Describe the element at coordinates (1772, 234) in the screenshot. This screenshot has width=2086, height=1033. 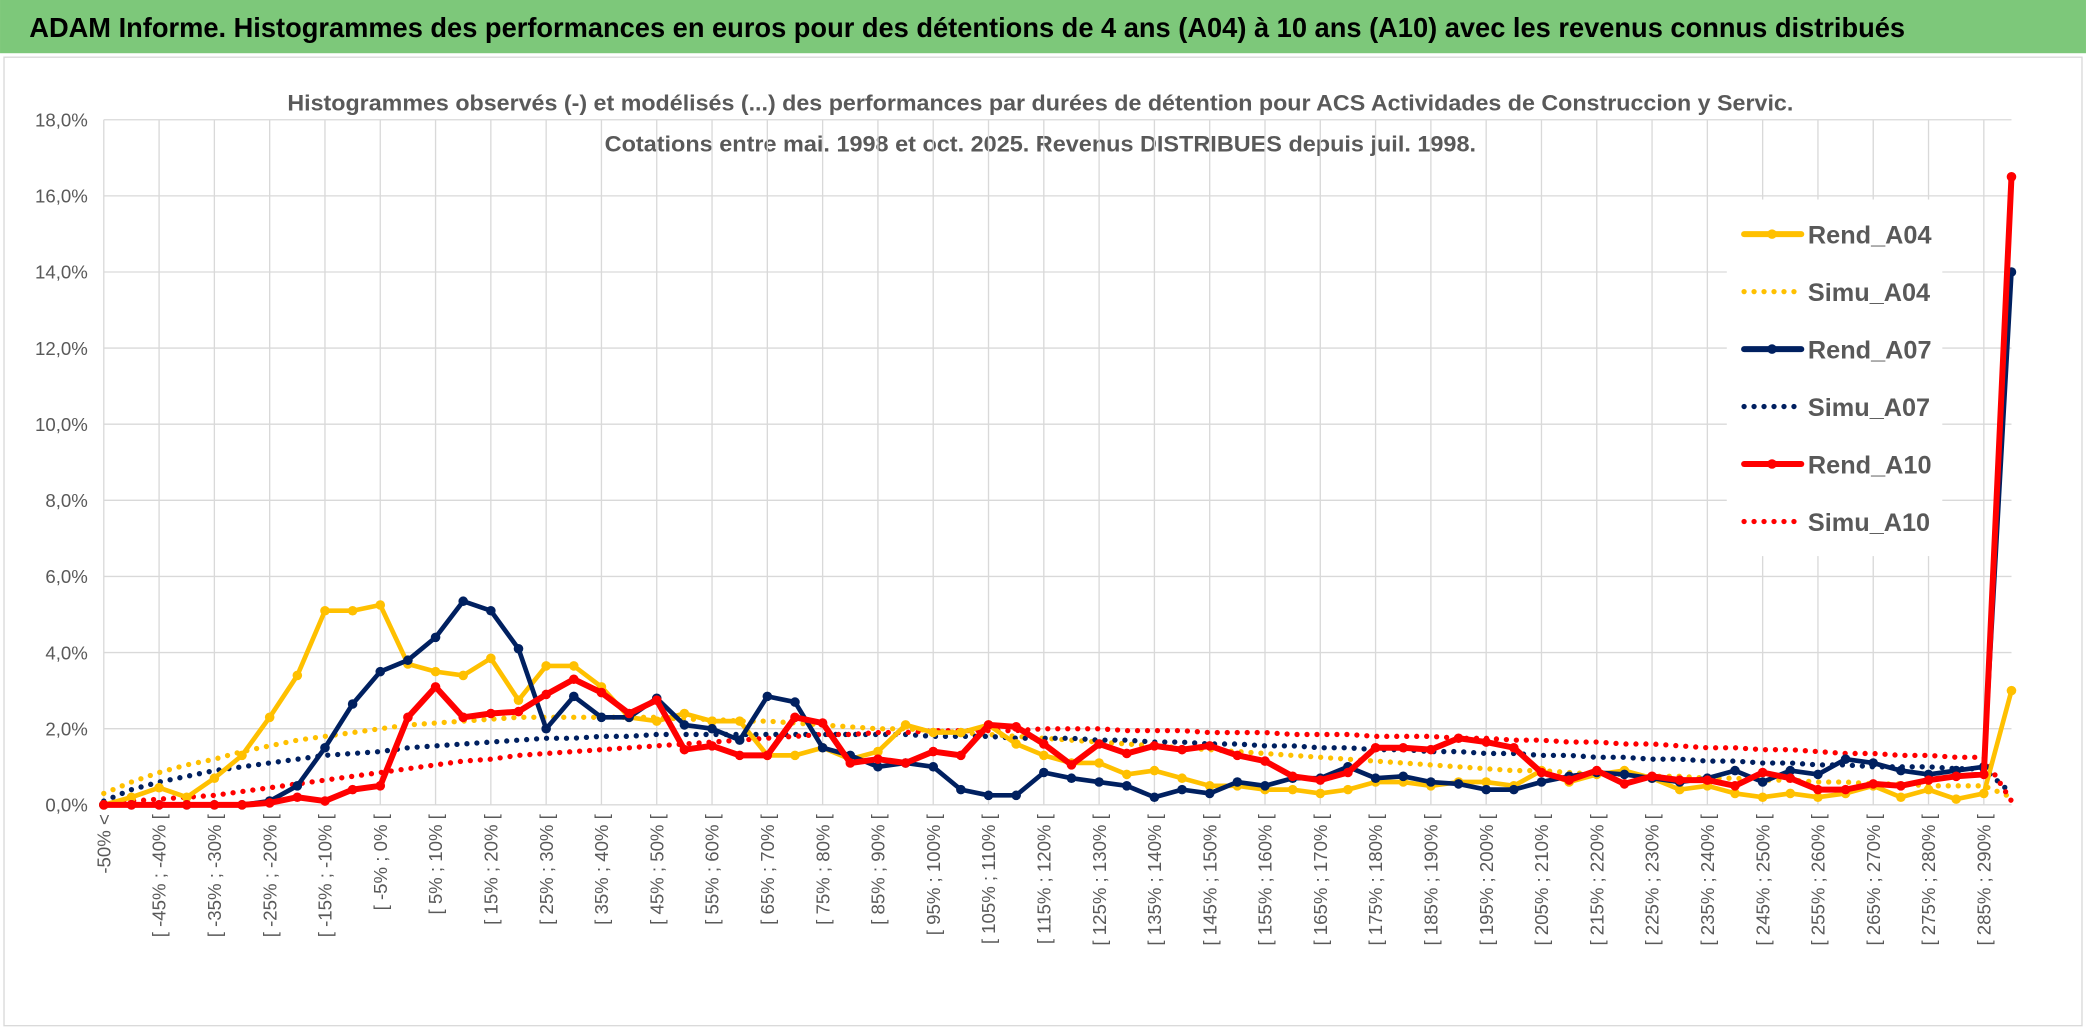
I see `legend-marker` at that location.